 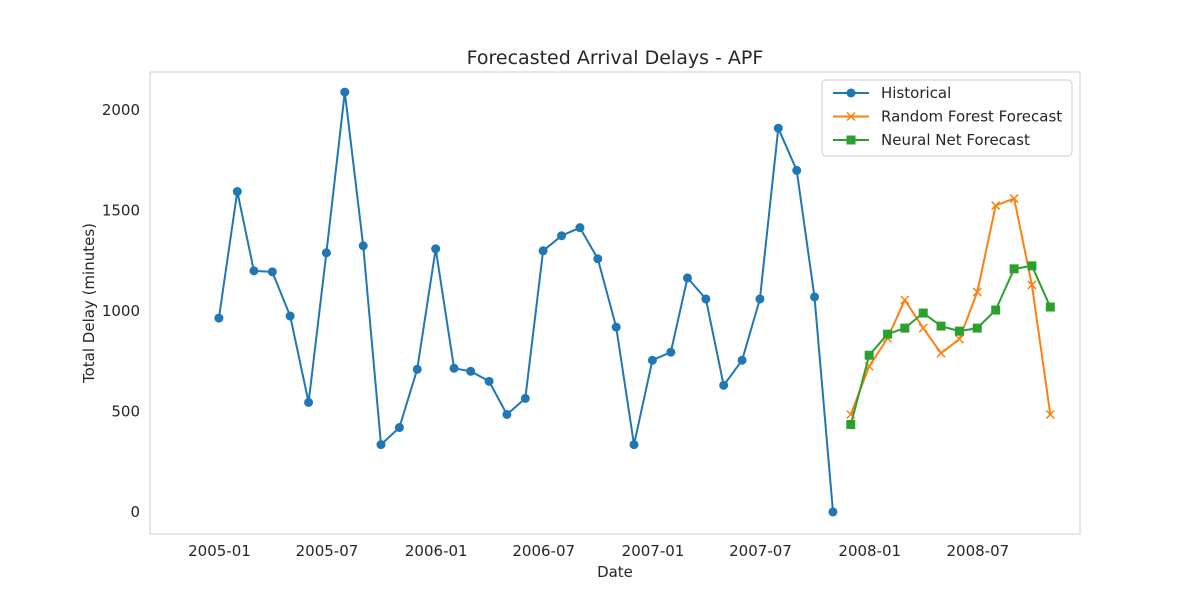 I want to click on x-axis-label: Date, so click(x=615, y=572).